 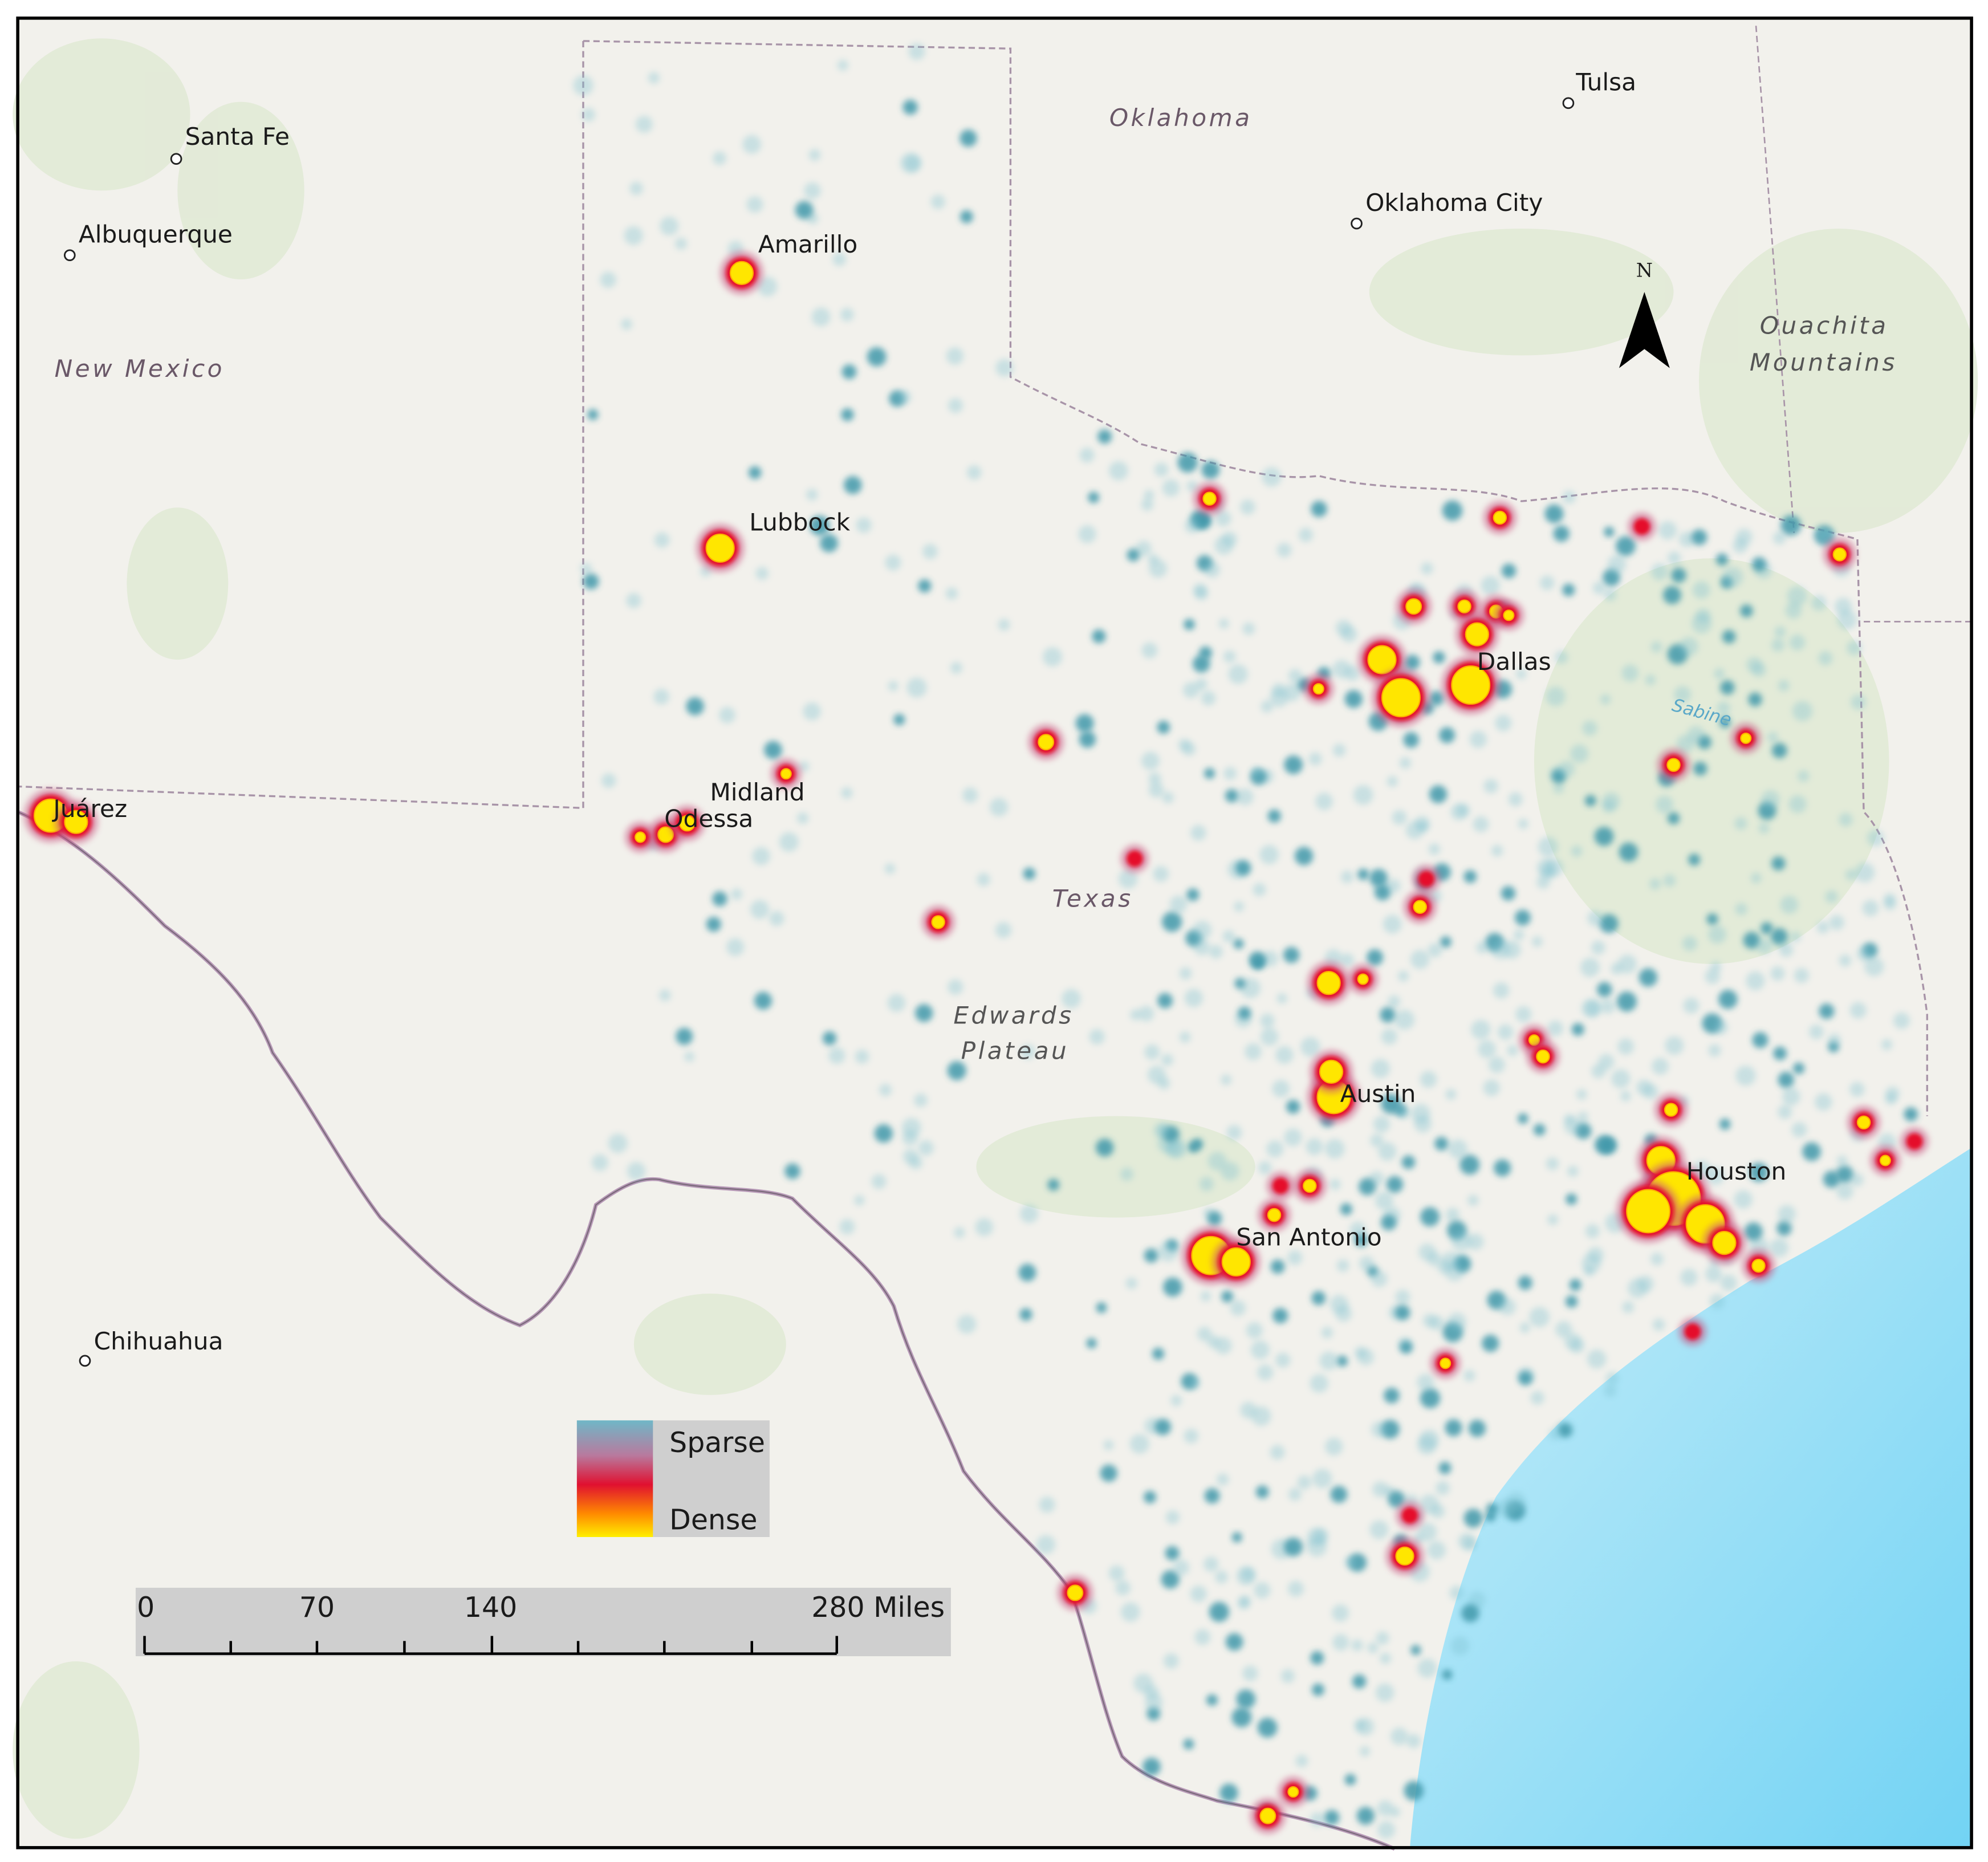 I want to click on north-label: N, so click(x=1644, y=270).